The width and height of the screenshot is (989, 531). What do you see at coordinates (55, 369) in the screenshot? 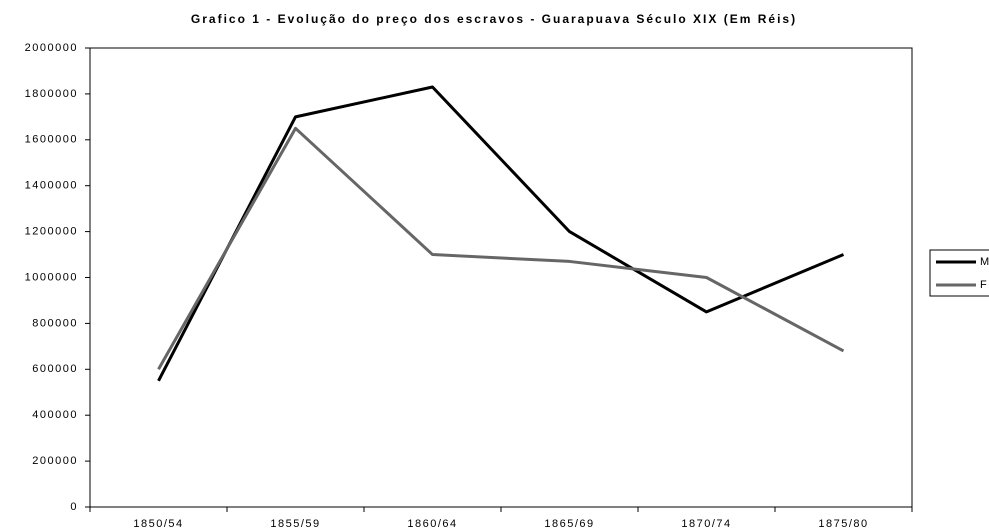
I see `y-tick-label: 600000` at bounding box center [55, 369].